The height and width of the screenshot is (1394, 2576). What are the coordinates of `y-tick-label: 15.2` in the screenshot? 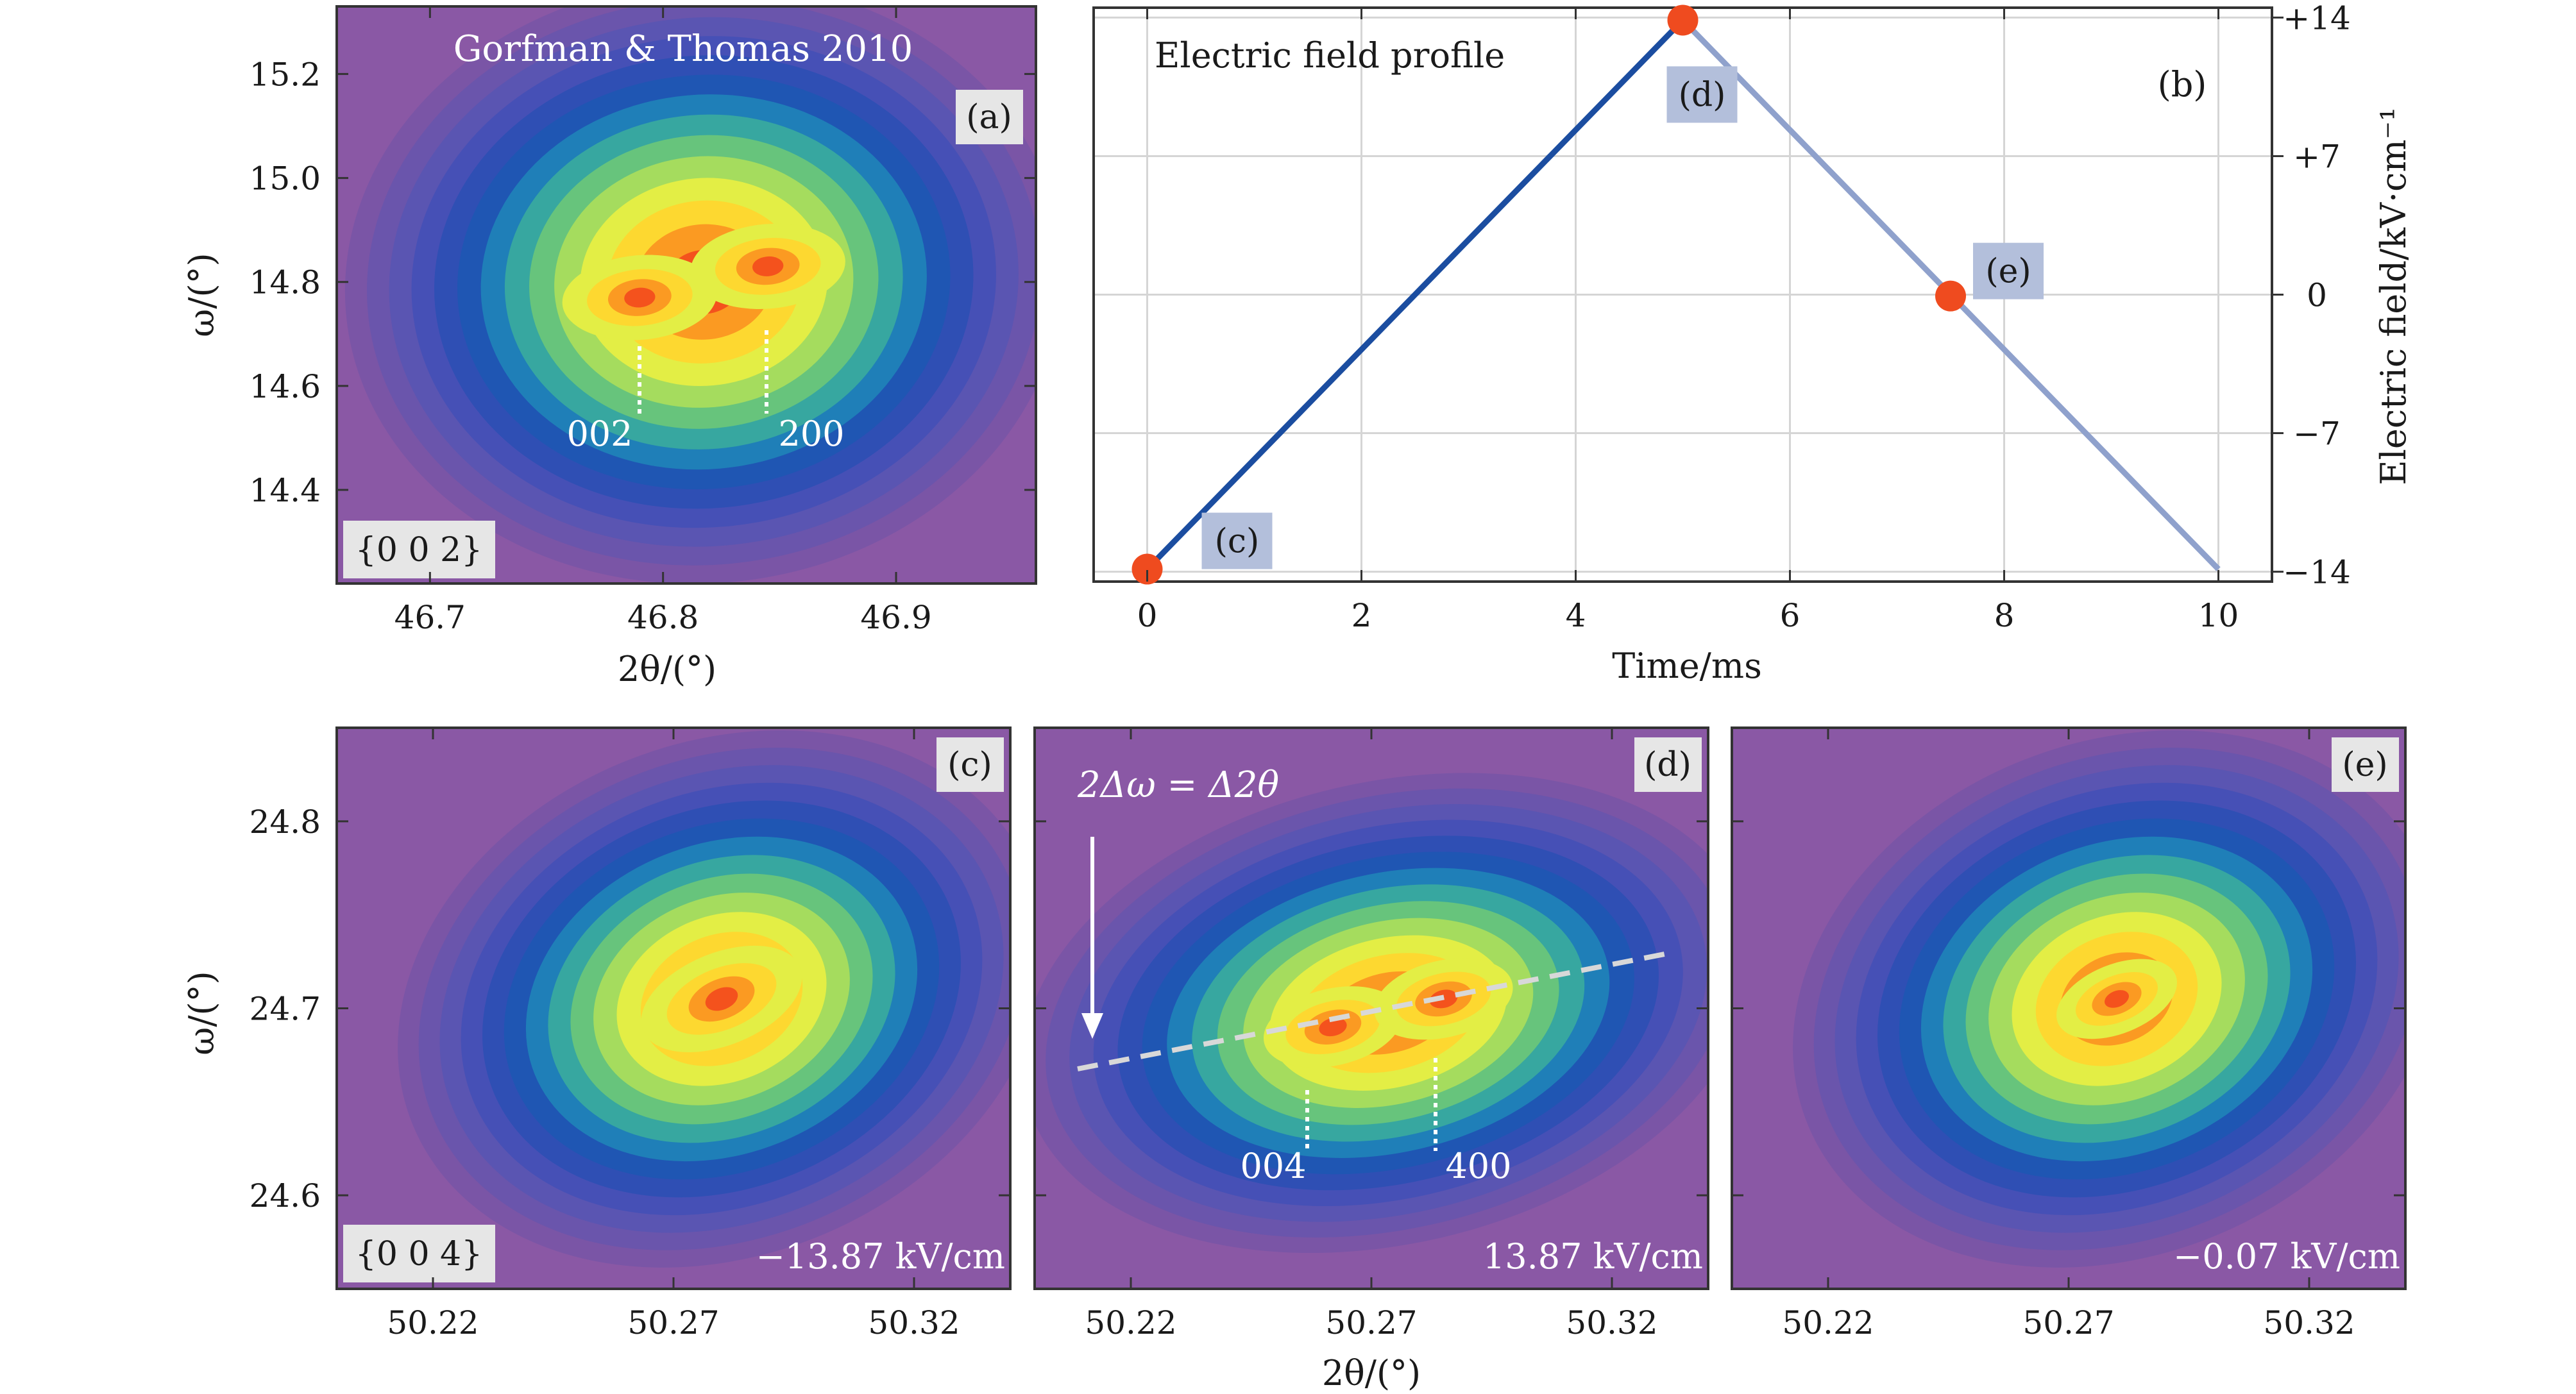 It's located at (285, 74).